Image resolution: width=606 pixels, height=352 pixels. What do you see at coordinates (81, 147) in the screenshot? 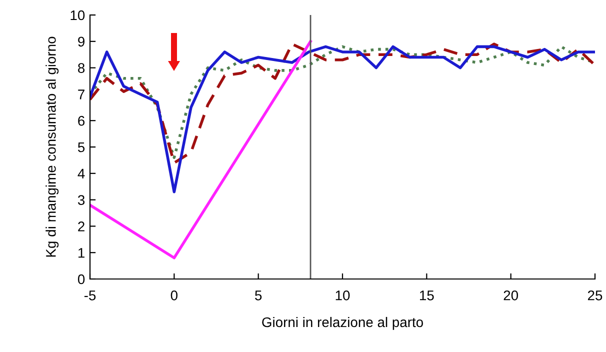
I see `y-tick-label: 5` at bounding box center [81, 147].